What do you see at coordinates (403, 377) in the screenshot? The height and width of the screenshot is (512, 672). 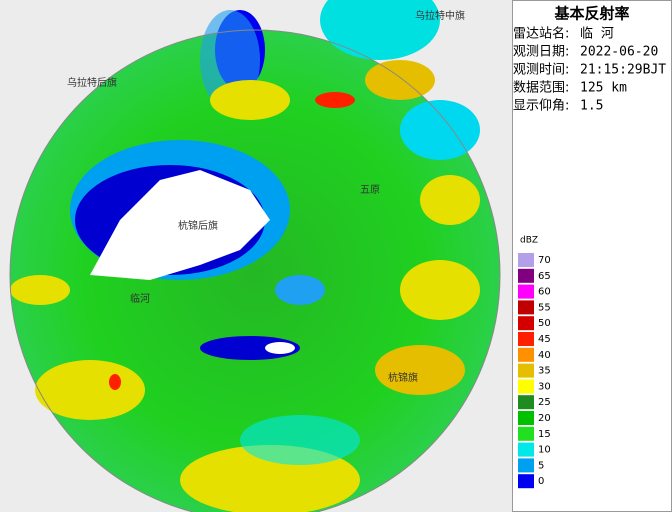 I see `place-label: 杭锦旗` at bounding box center [403, 377].